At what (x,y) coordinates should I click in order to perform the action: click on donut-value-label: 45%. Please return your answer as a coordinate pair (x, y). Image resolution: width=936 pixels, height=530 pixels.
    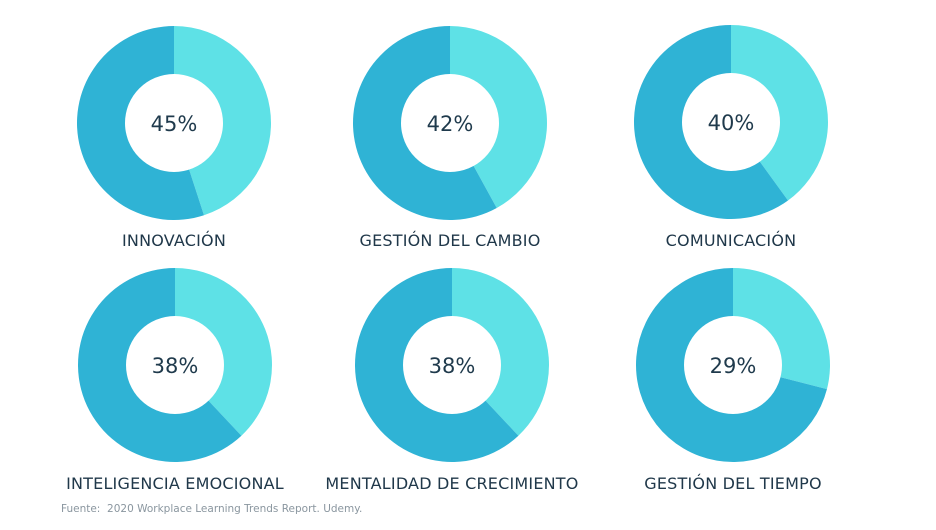
    Looking at the image, I should click on (174, 124).